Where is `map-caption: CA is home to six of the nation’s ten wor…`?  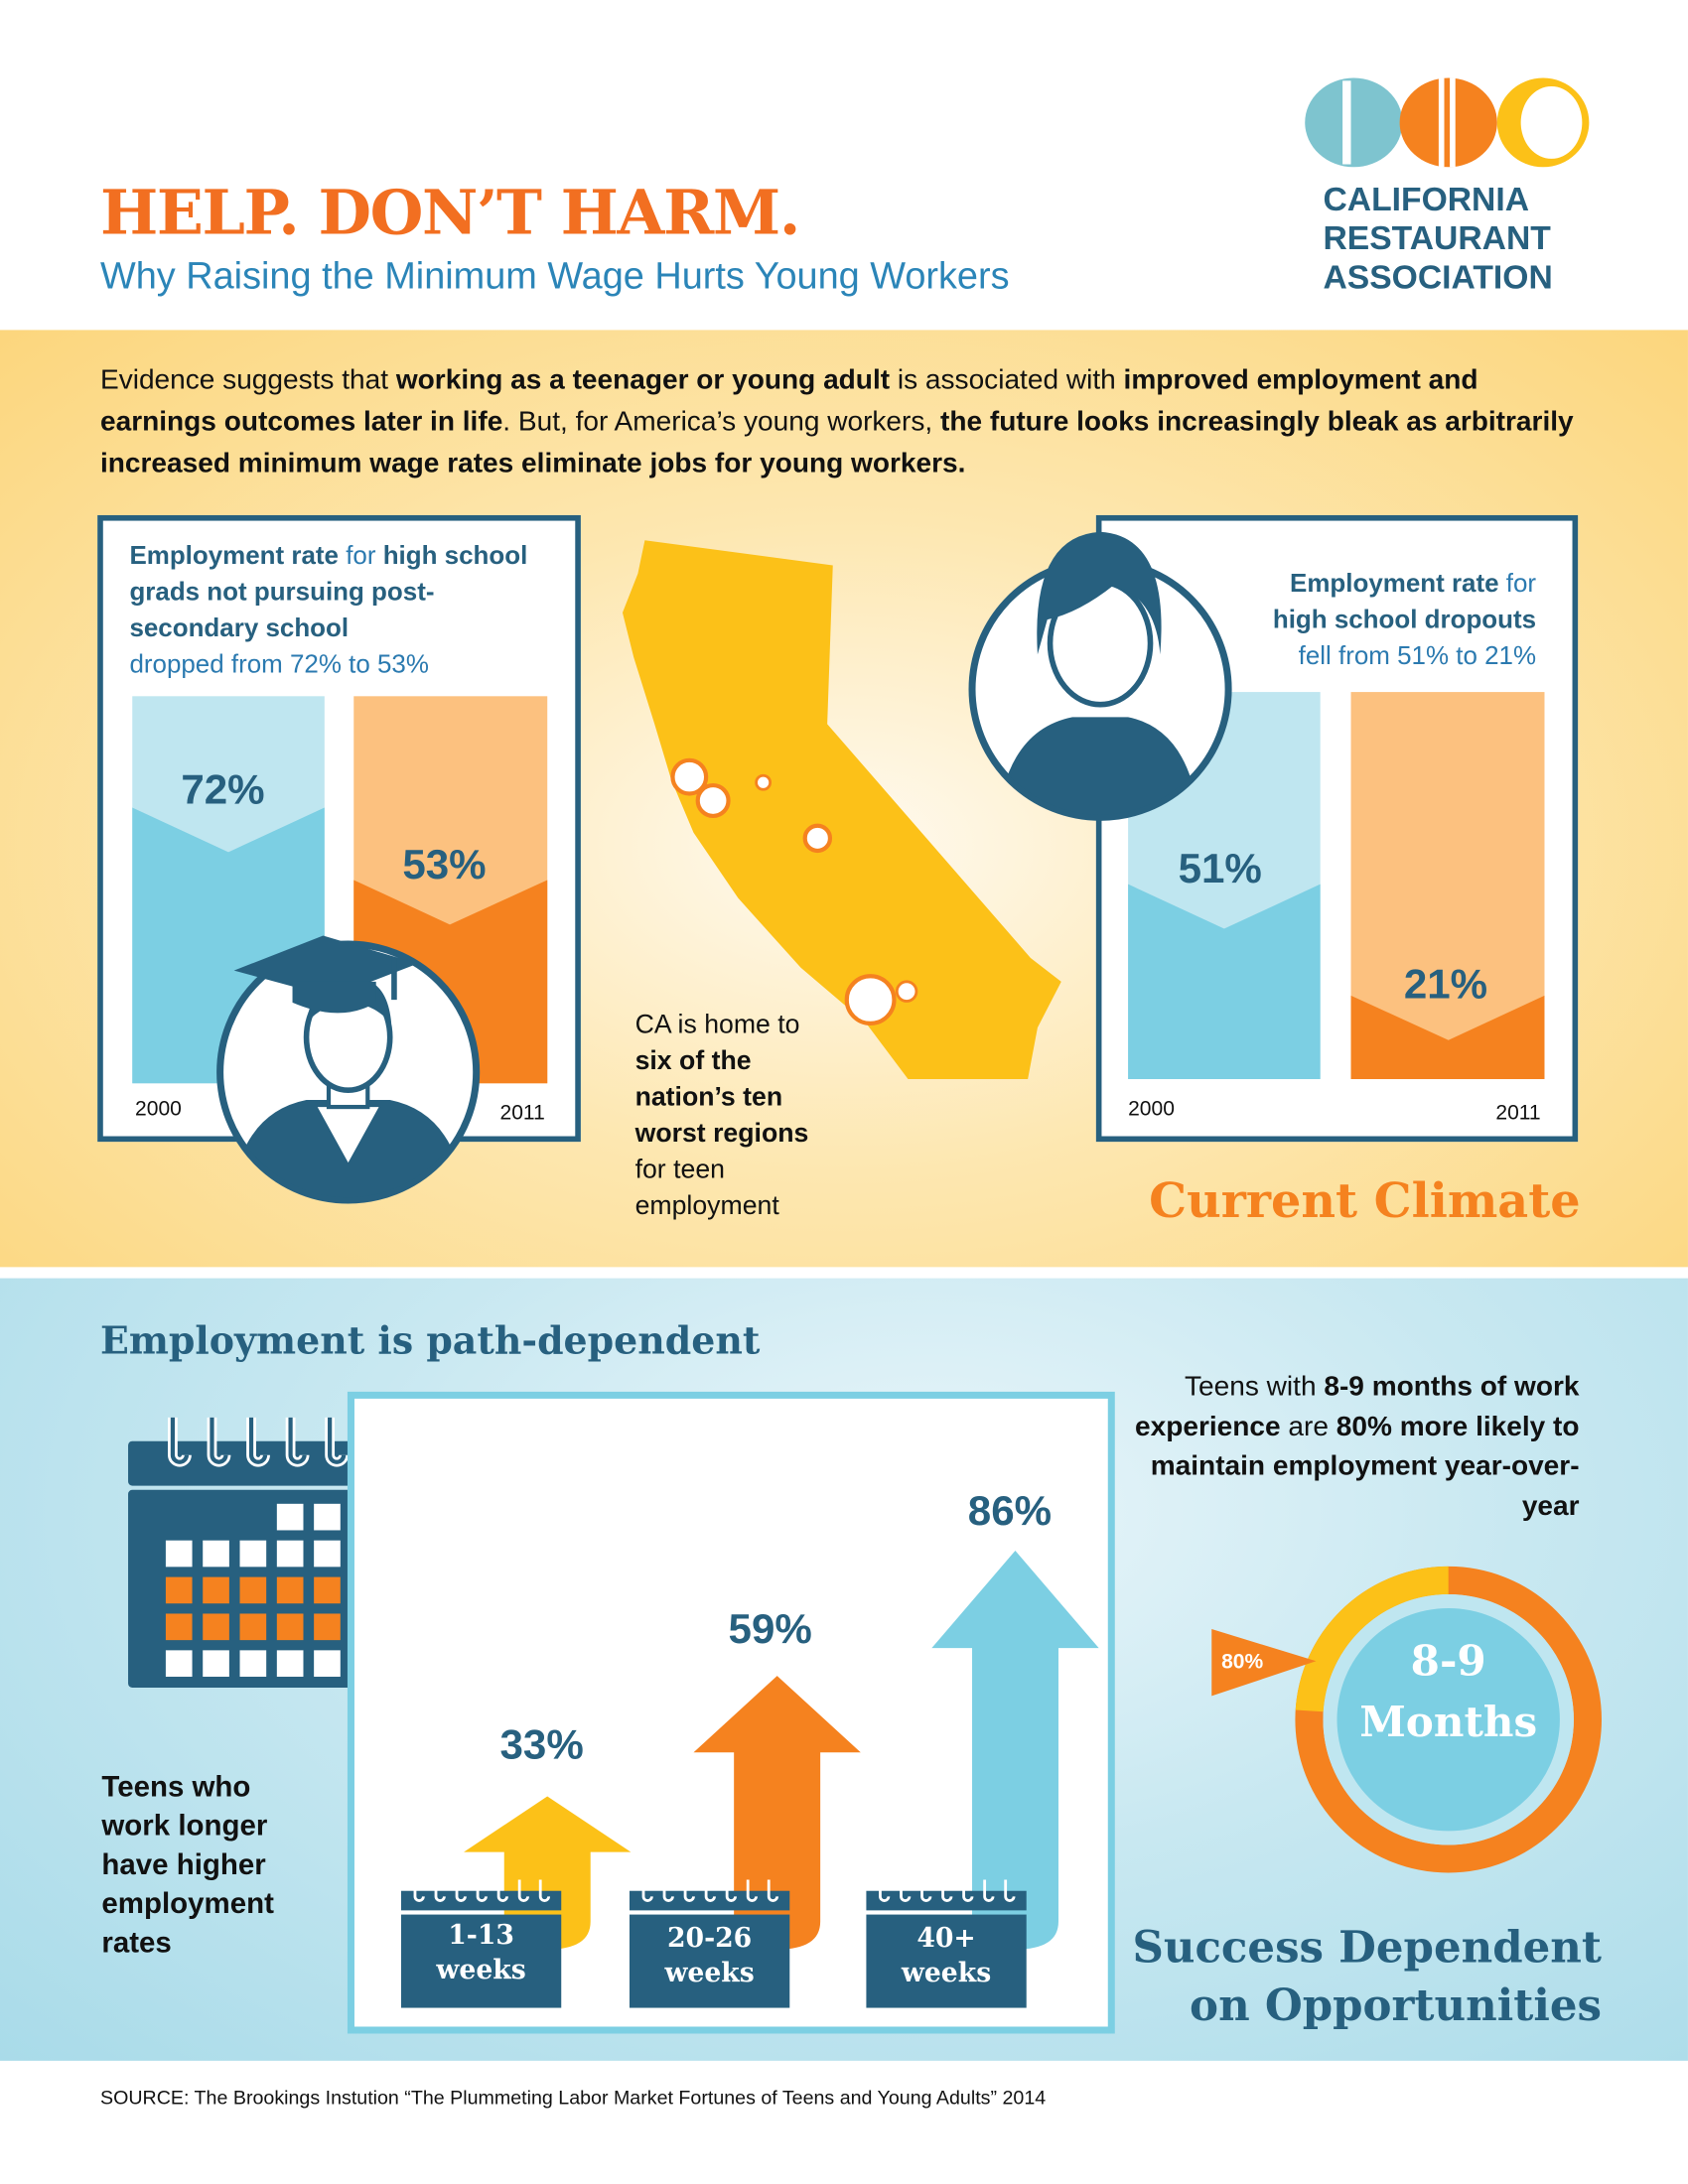
map-caption: CA is home to six of the nation’s ten wor… is located at coordinates (721, 1116).